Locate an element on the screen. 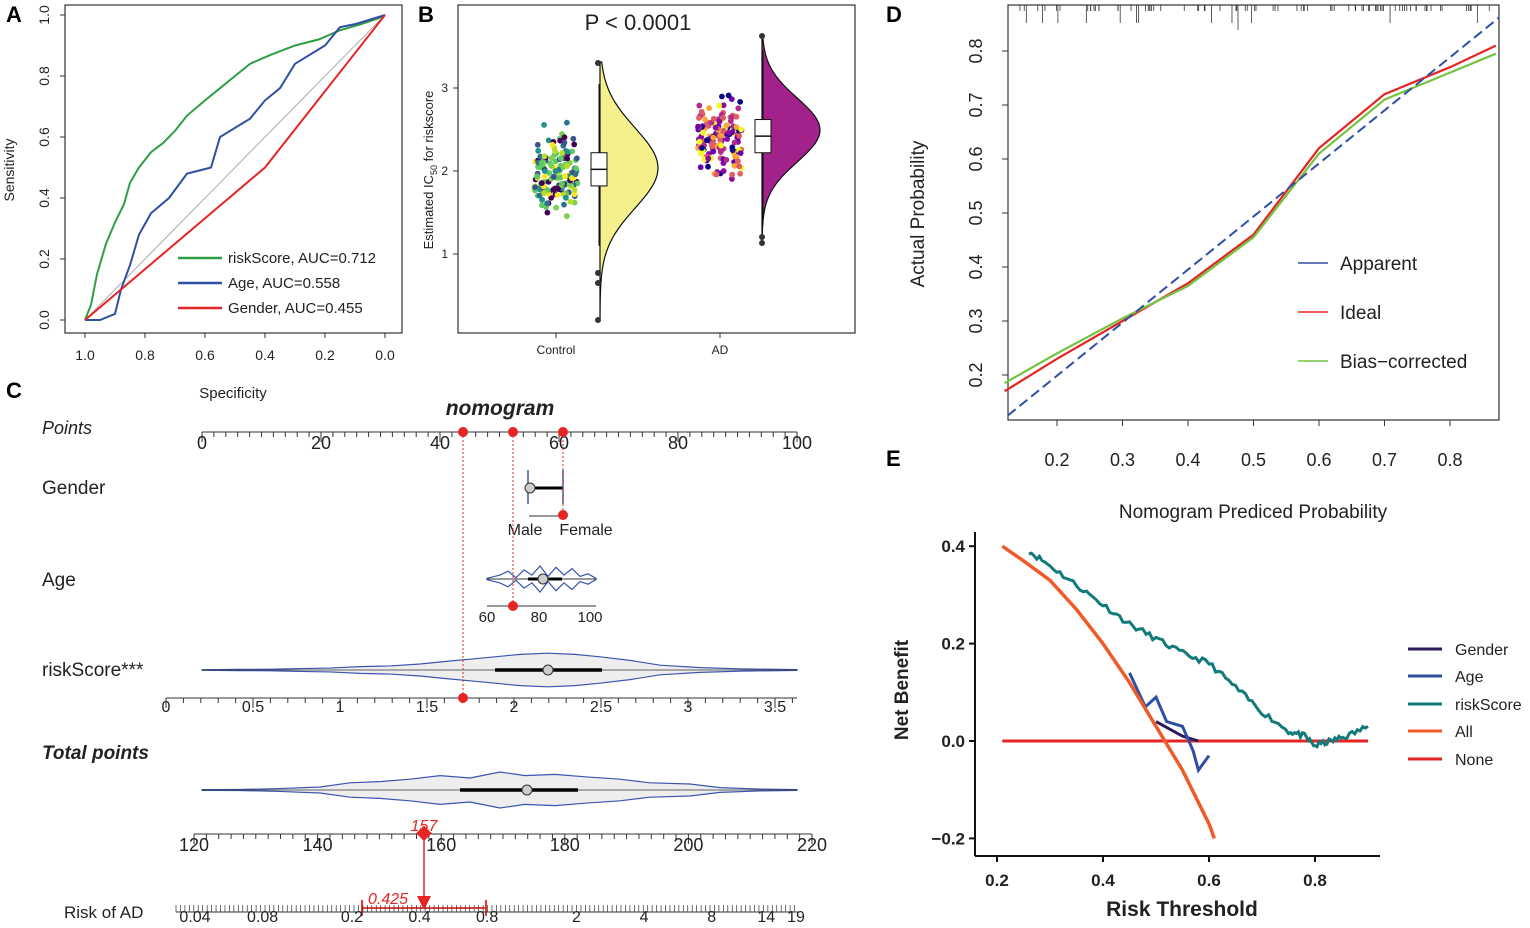 The width and height of the screenshot is (1530, 928). riskscore-tick-label: 3 is located at coordinates (688, 707).